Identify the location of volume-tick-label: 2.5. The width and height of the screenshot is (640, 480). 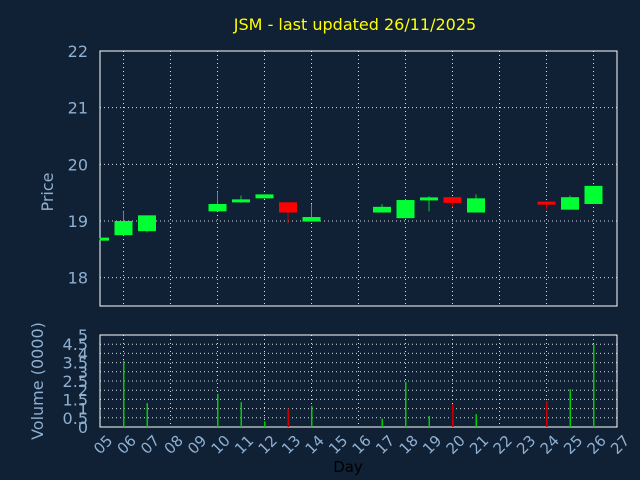
(75, 381).